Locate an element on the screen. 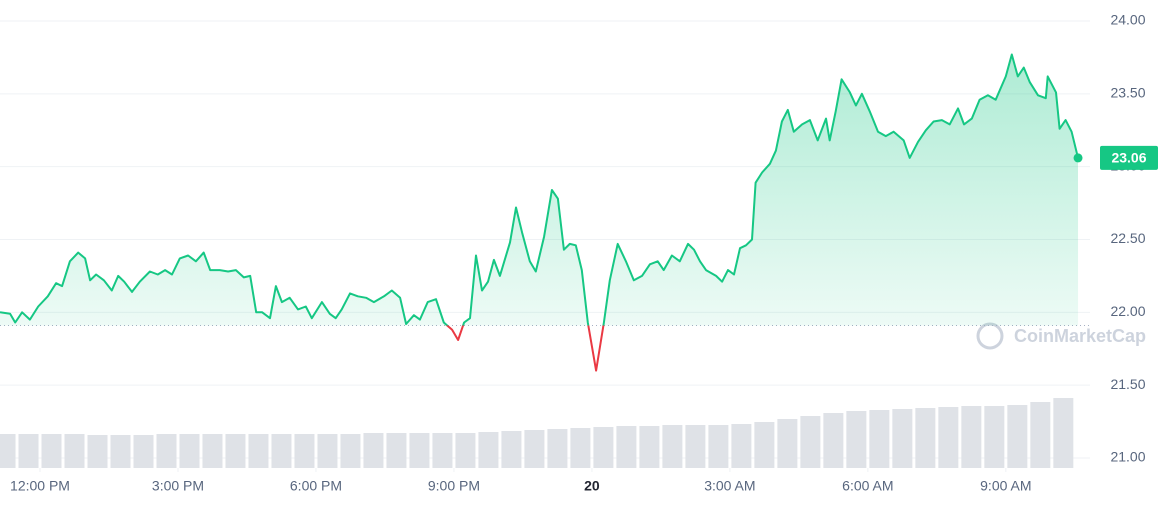 This screenshot has width=1161, height=505. watermark: CoinMarketCap is located at coordinates (1061, 336).